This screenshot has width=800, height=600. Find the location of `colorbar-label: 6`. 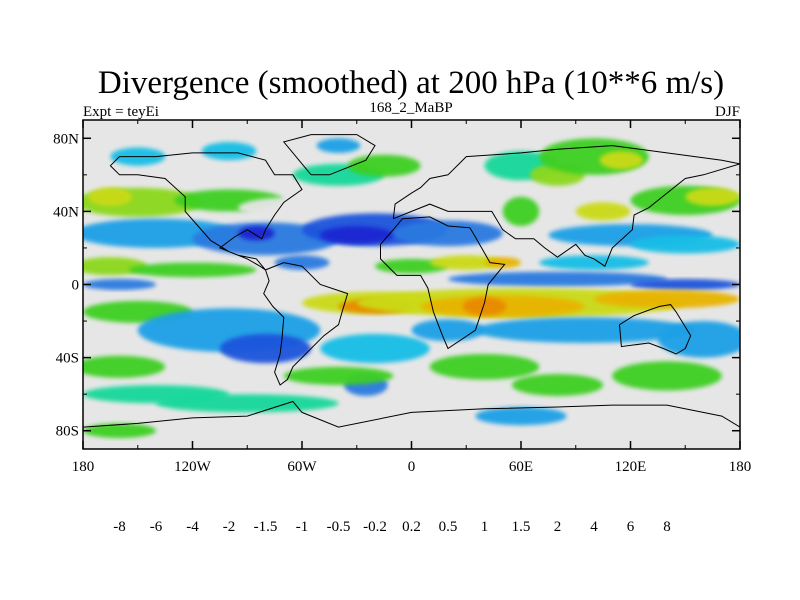

colorbar-label: 6 is located at coordinates (631, 527).